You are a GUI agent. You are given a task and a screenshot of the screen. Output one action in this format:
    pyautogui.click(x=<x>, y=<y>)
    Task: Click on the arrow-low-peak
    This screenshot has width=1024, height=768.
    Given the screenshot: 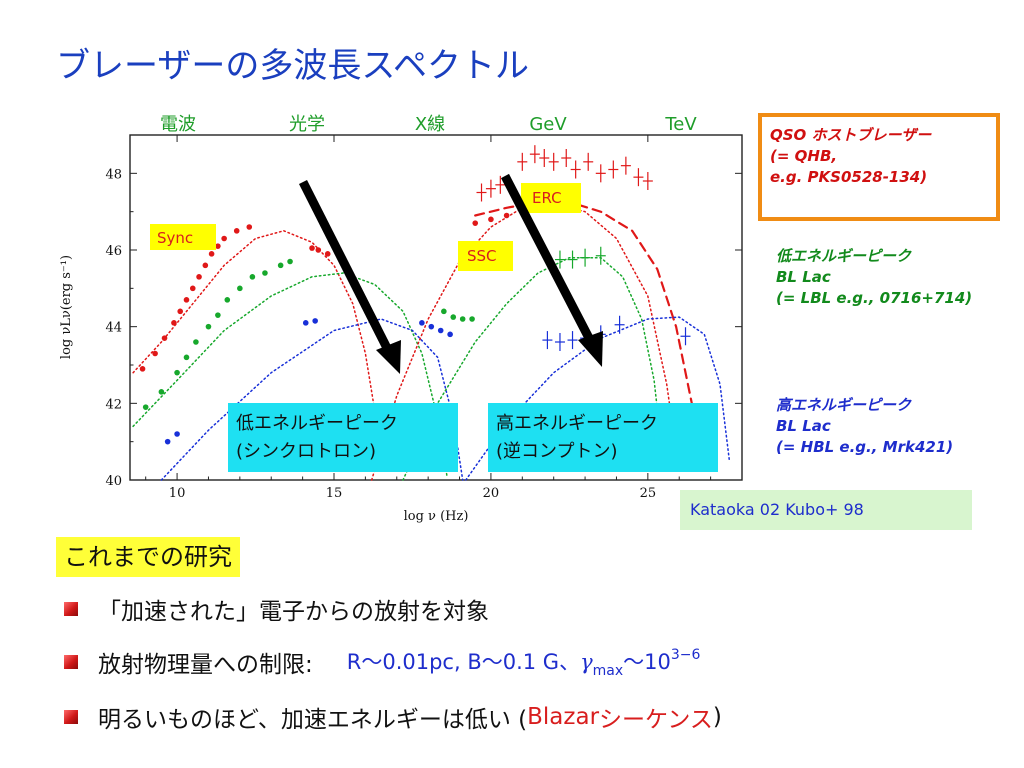 What is the action you would take?
    pyautogui.click(x=349, y=276)
    